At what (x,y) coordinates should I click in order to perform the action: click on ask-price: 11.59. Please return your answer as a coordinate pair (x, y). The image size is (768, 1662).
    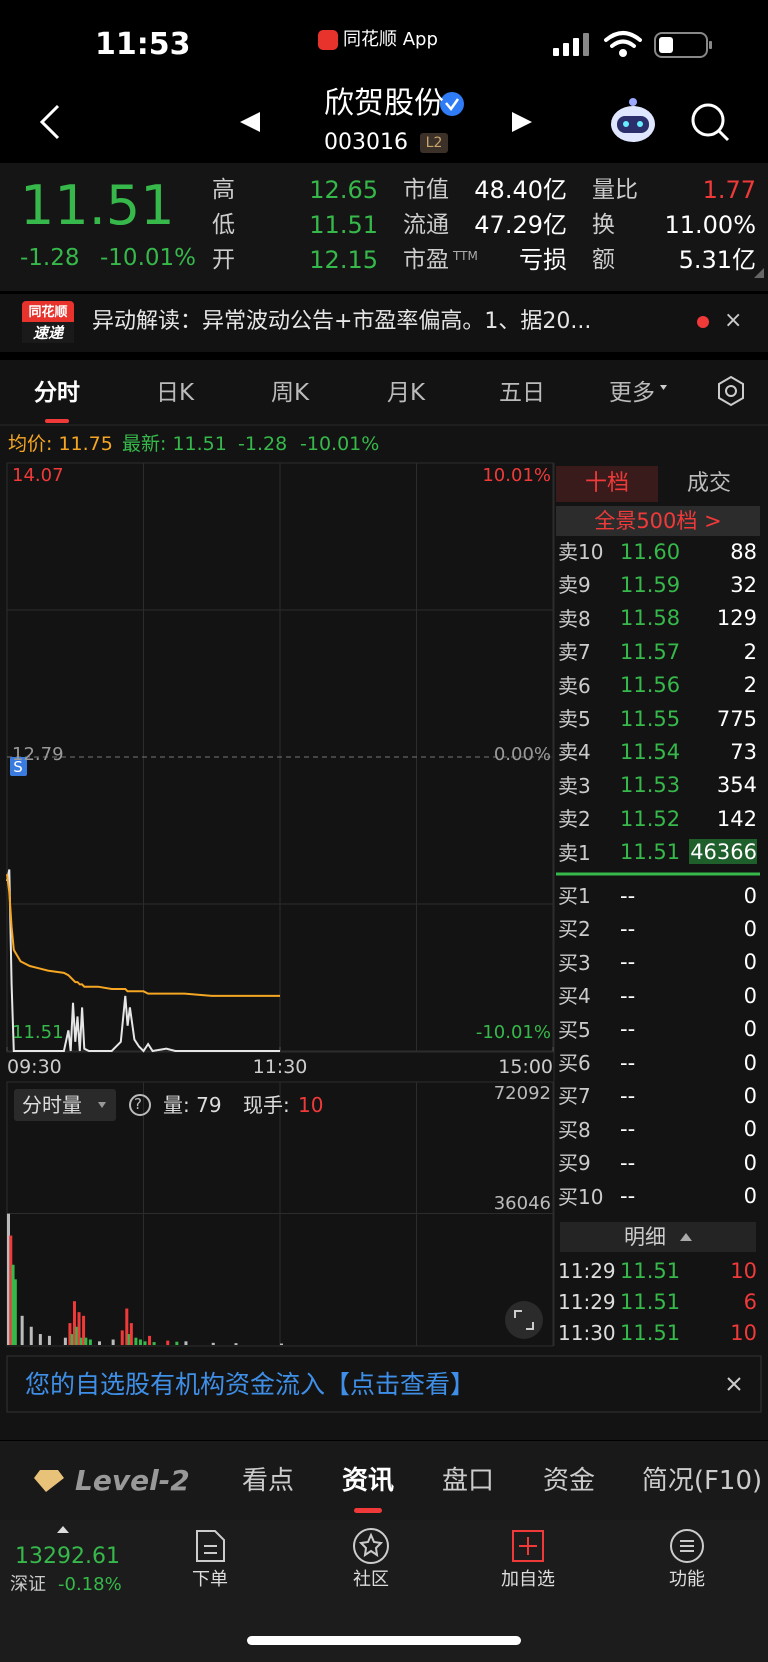
    Looking at the image, I should click on (650, 584).